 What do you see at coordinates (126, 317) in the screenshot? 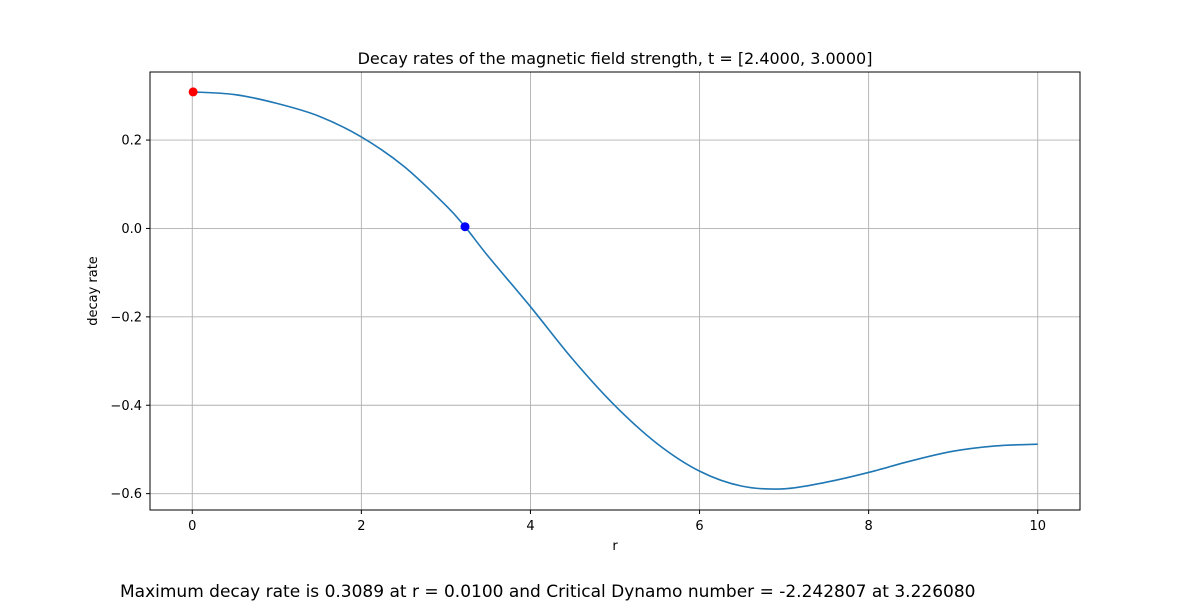
I see `y-tick-label: −0.2` at bounding box center [126, 317].